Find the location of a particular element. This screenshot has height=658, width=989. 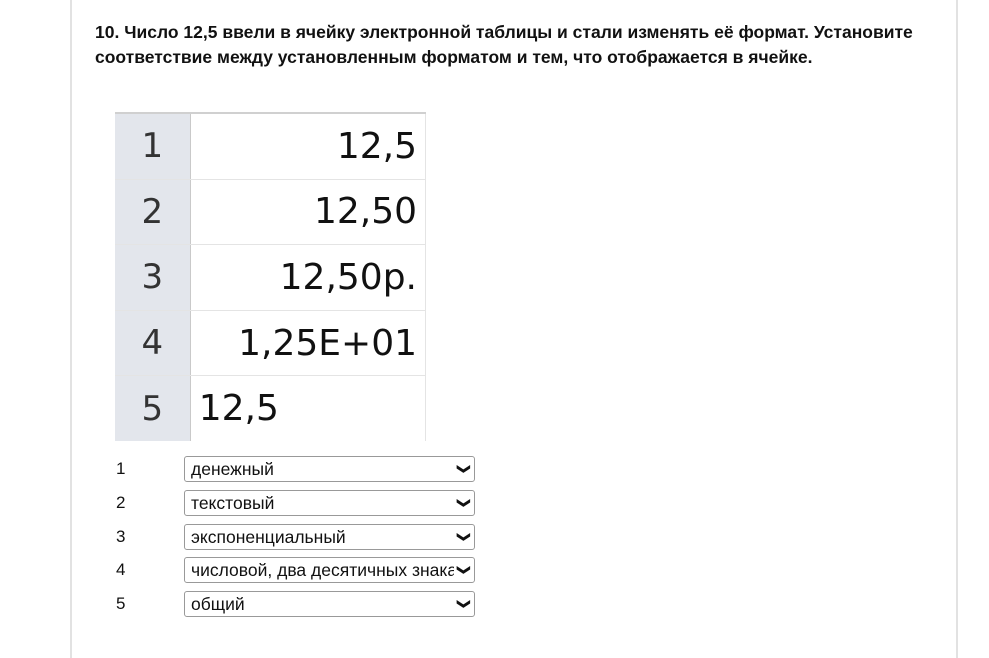

answer-number: 2 is located at coordinates (121, 502).